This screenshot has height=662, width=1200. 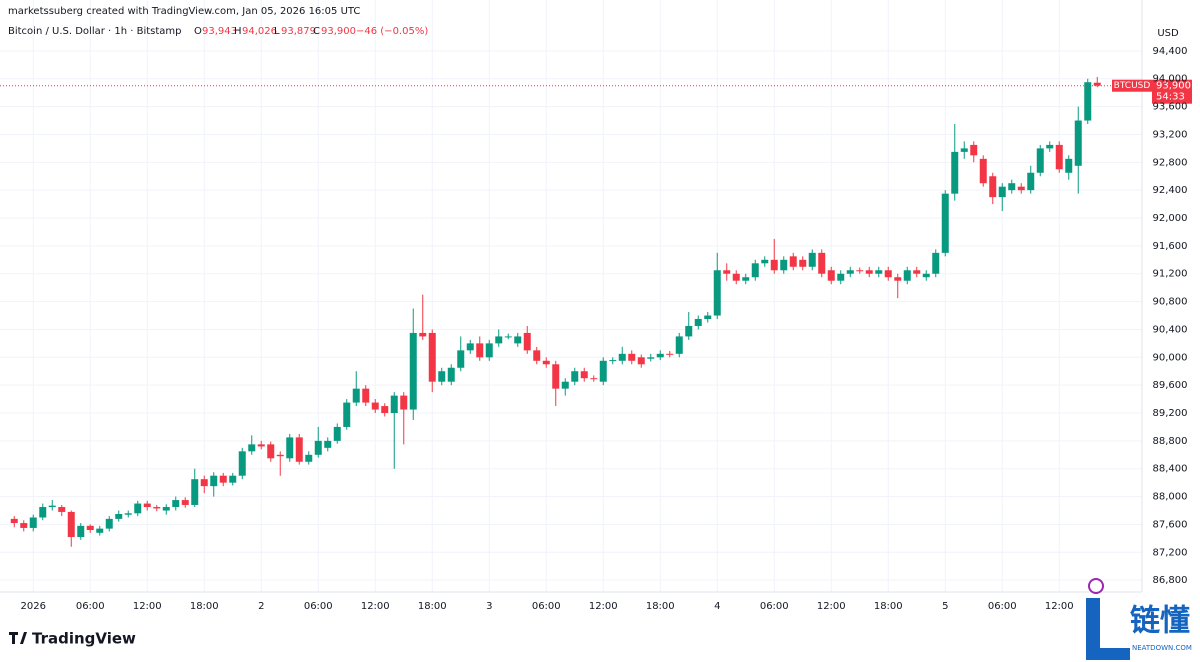 What do you see at coordinates (1170, 385) in the screenshot?
I see `y-tick-label: 89,600` at bounding box center [1170, 385].